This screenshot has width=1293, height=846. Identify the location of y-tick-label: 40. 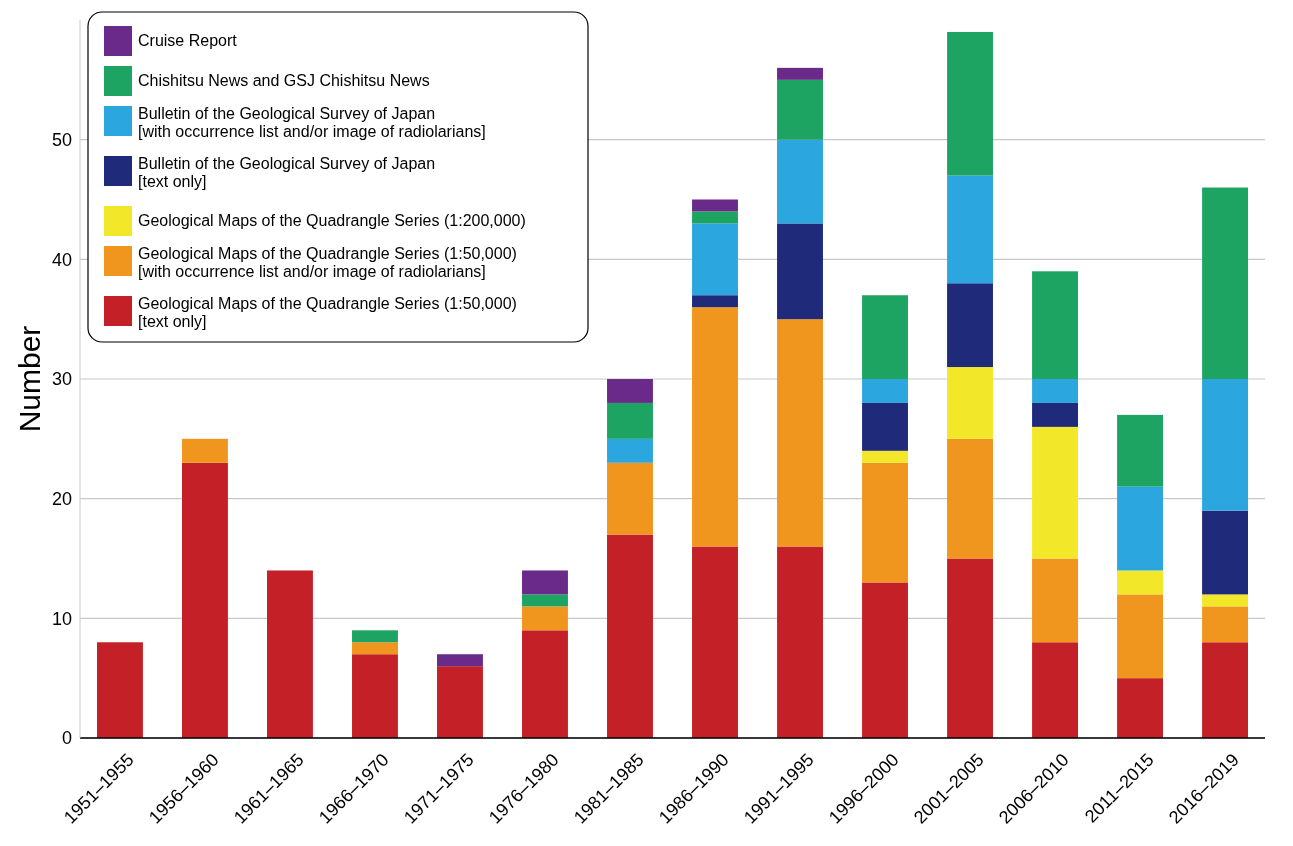
(61, 259).